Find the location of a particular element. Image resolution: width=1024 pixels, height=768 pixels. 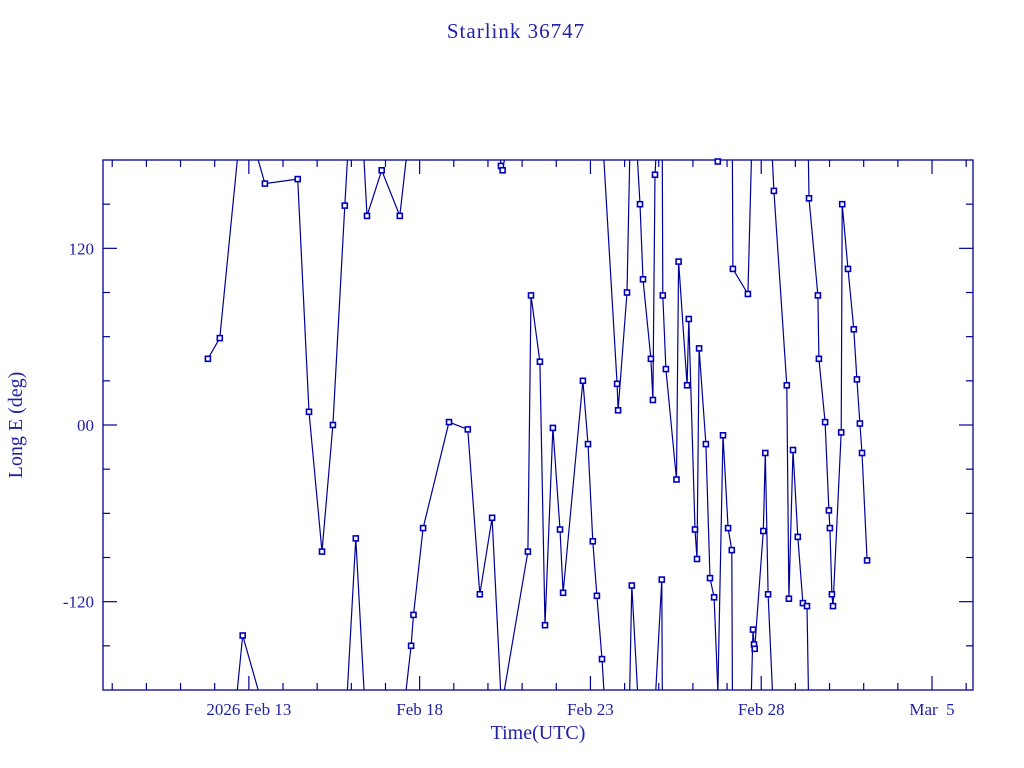

y-axis-label: Long E (deg) is located at coordinates (16, 425).